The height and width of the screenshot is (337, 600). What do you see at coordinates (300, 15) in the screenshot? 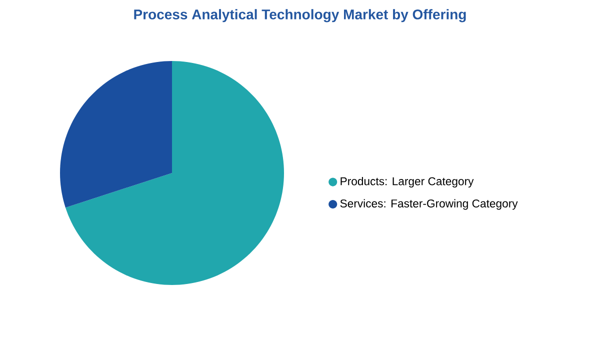
I see `chart-title: Process Analytical Technology Market by Offering` at bounding box center [300, 15].